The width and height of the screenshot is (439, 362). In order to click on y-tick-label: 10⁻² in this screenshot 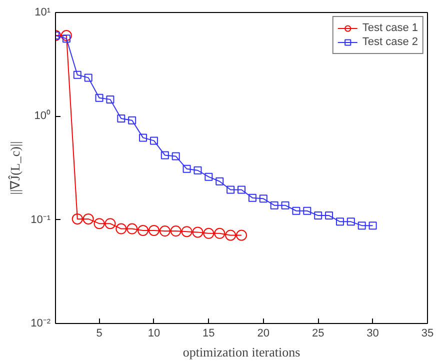, I will do `click(40, 324)`.